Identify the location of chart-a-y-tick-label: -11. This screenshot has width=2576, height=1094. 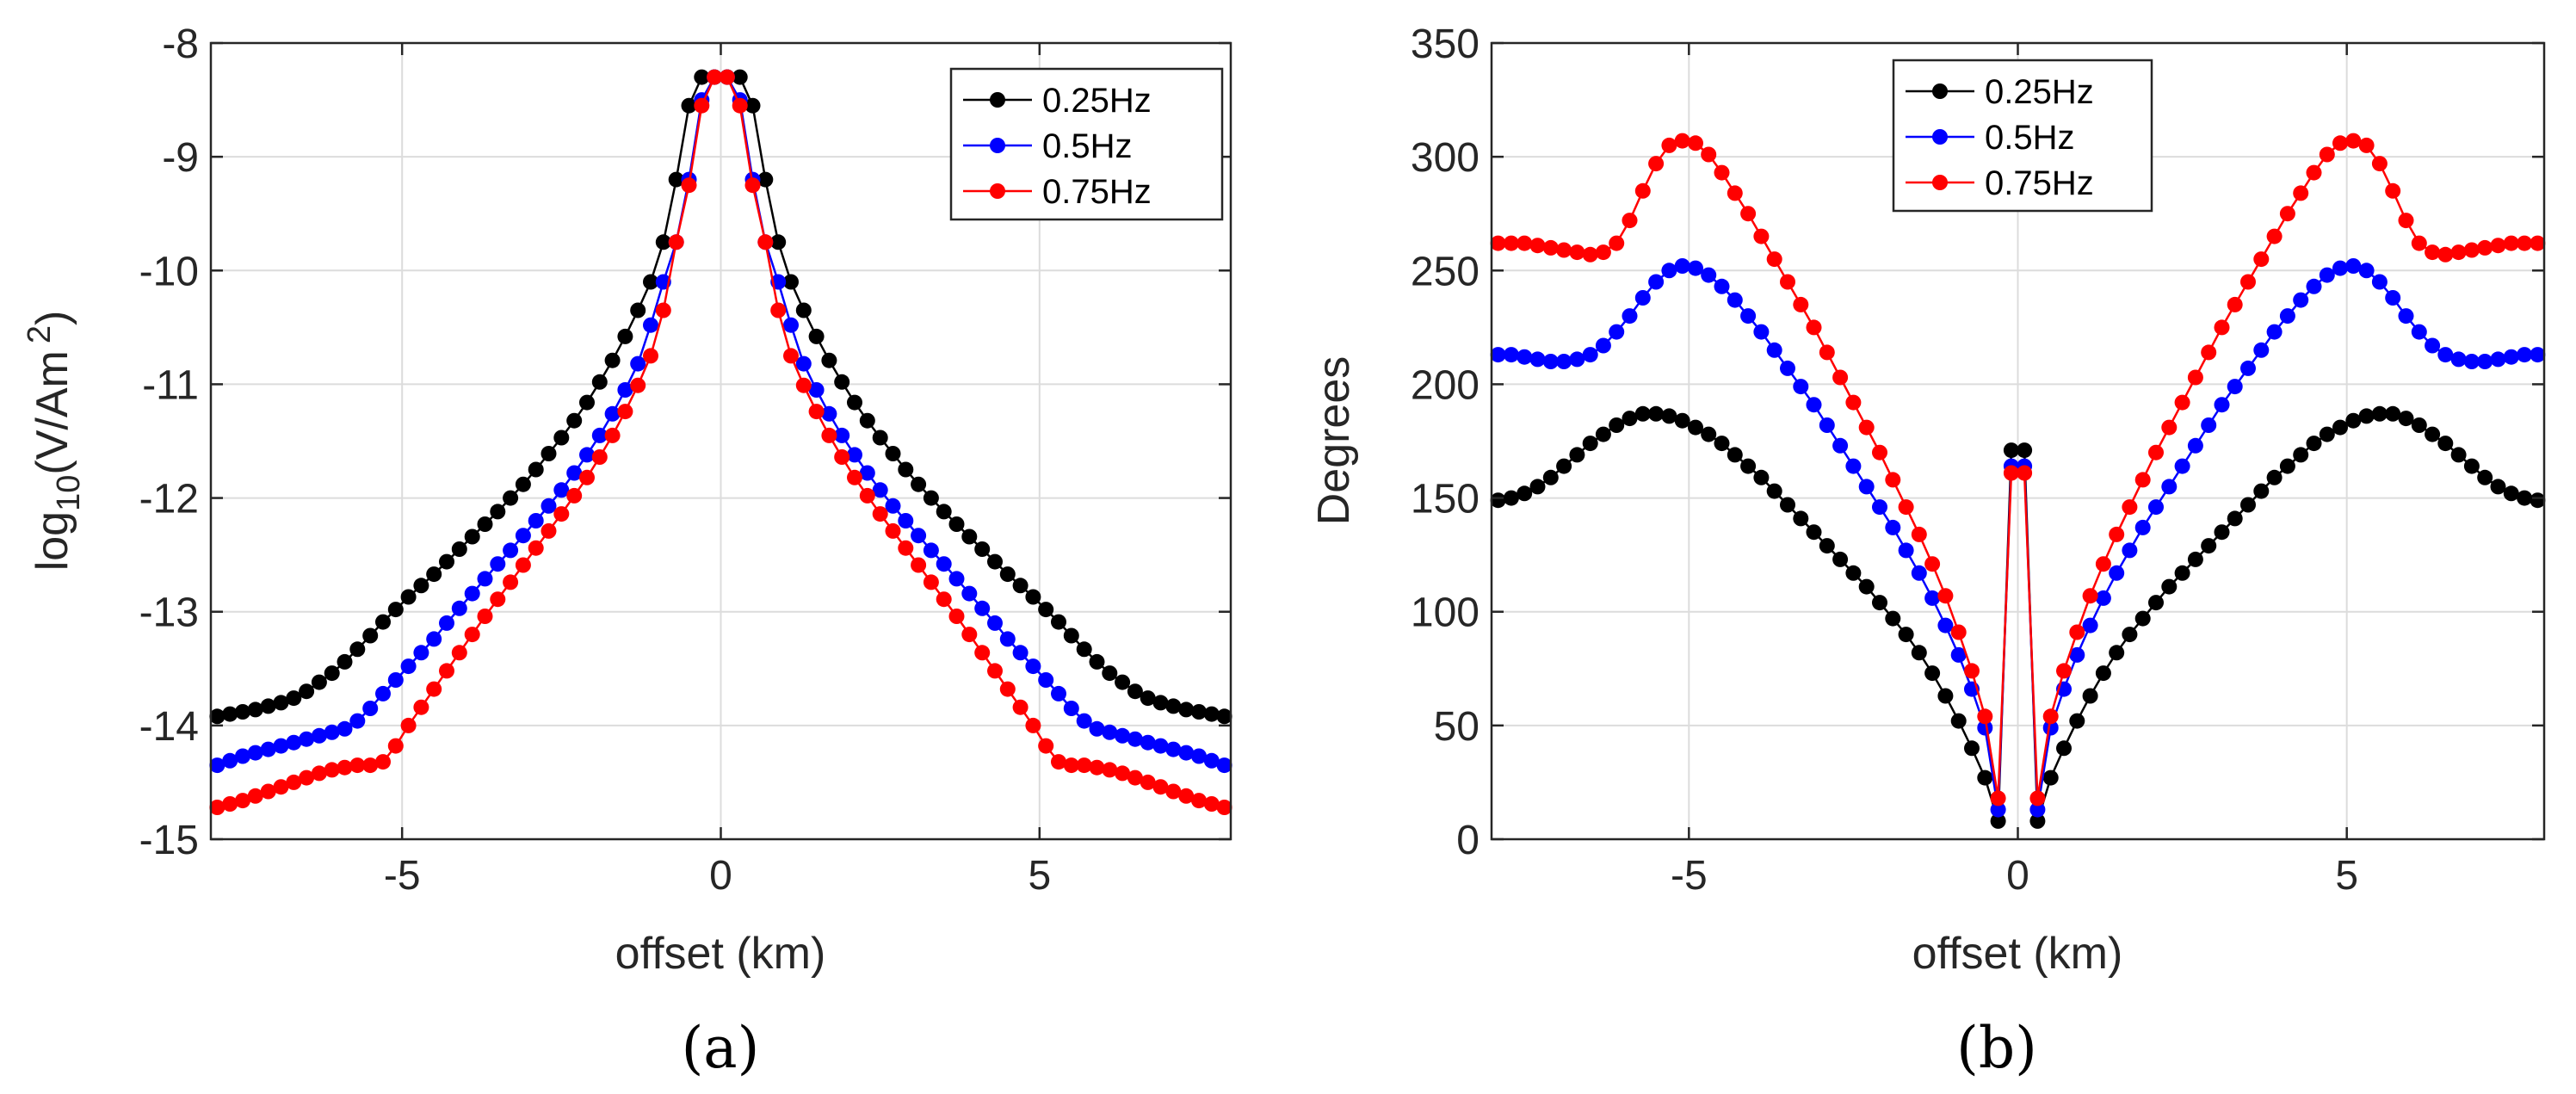
(170, 385).